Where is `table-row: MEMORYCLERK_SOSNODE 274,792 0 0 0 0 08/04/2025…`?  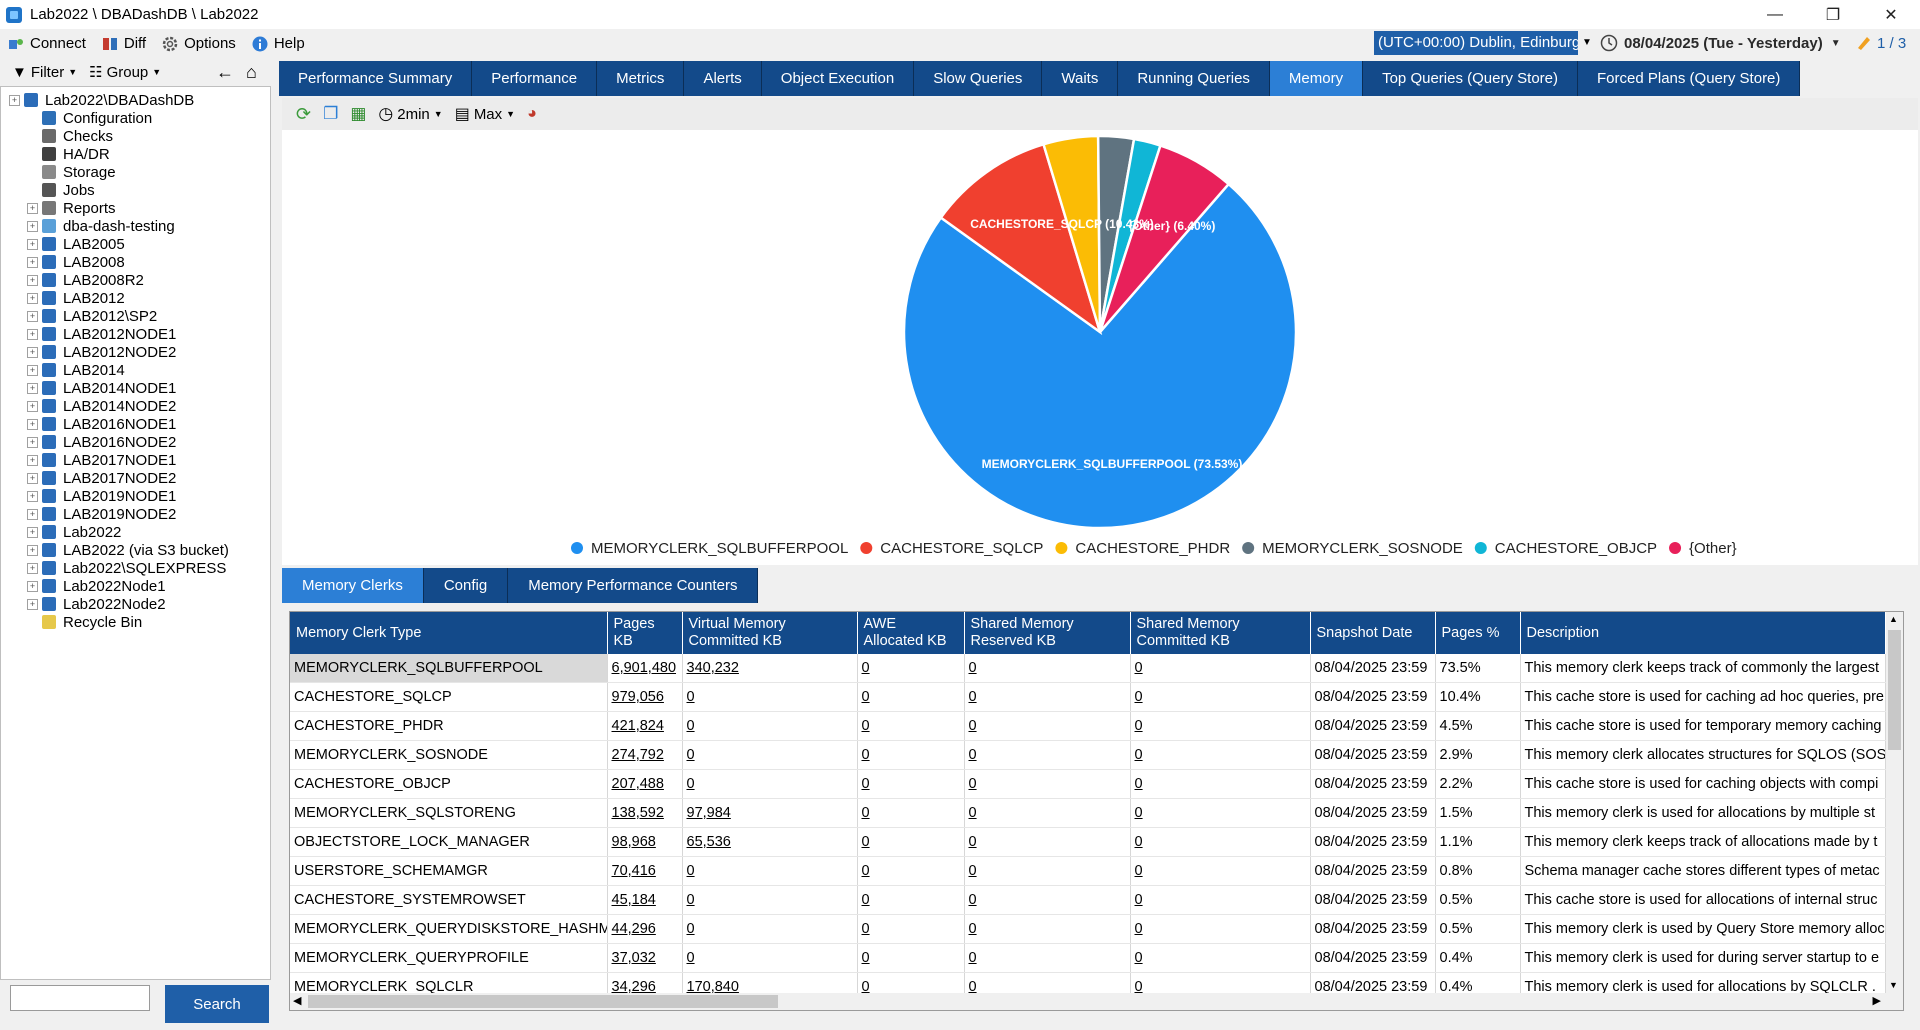
table-row: MEMORYCLERK_SOSNODE 274,792 0 0 0 0 08/04/2025… is located at coordinates (1088, 755).